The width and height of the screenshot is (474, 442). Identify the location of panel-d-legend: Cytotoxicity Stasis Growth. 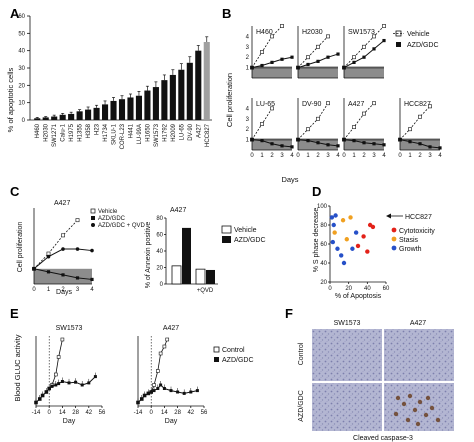
(413, 240).